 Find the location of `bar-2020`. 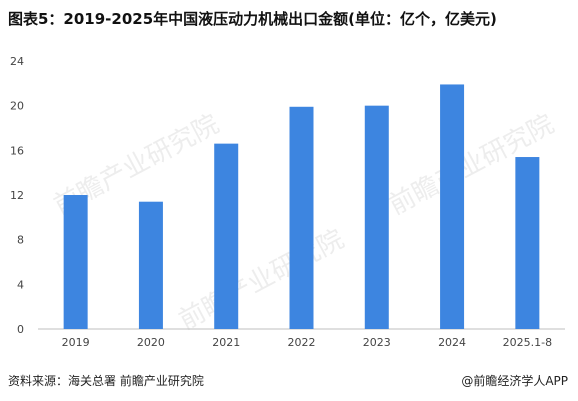

bar-2020 is located at coordinates (150, 265).